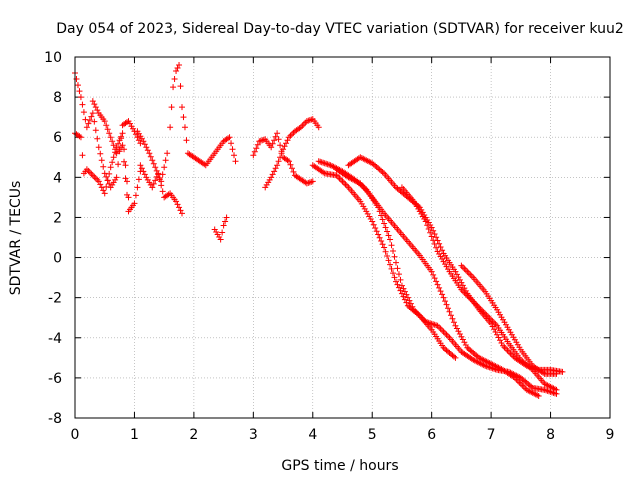 Image resolution: width=640 pixels, height=480 pixels. I want to click on y-tick-label: 4, so click(57, 178).